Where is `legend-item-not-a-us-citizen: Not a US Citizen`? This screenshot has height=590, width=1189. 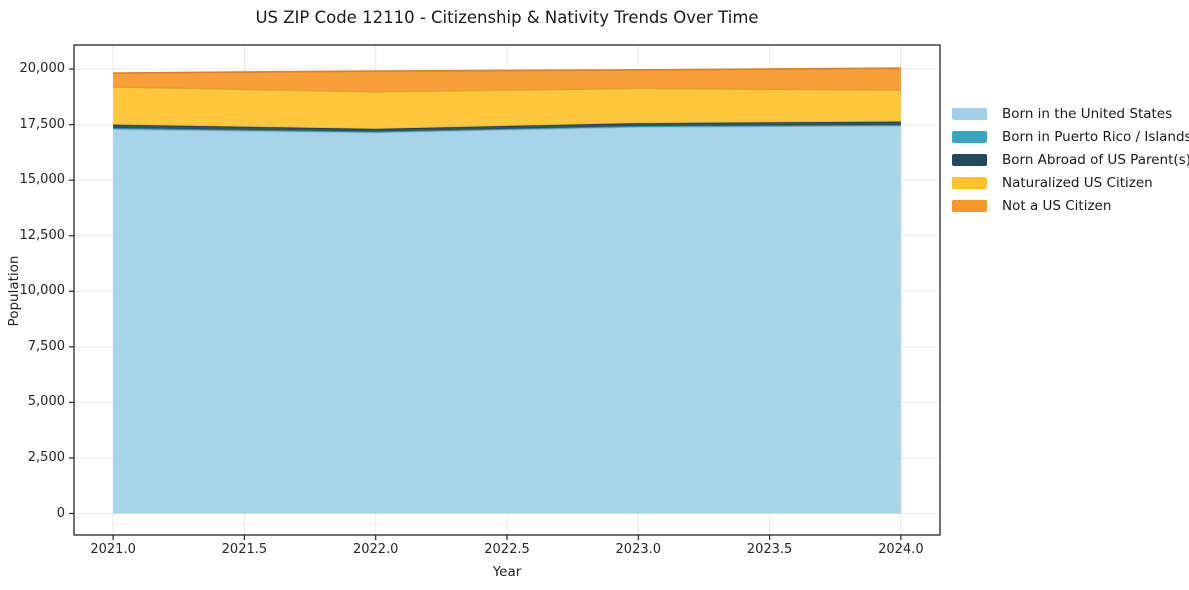
legend-item-not-a-us-citizen: Not a US Citizen is located at coordinates (1070, 206).